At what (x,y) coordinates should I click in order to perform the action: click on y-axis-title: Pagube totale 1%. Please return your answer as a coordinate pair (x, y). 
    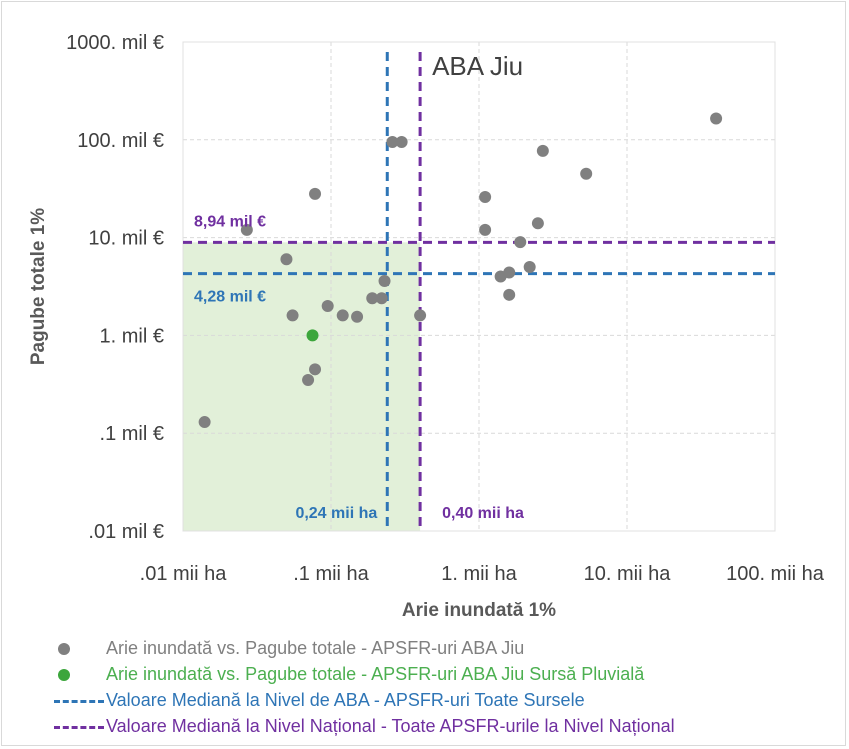
    Looking at the image, I should click on (38, 286).